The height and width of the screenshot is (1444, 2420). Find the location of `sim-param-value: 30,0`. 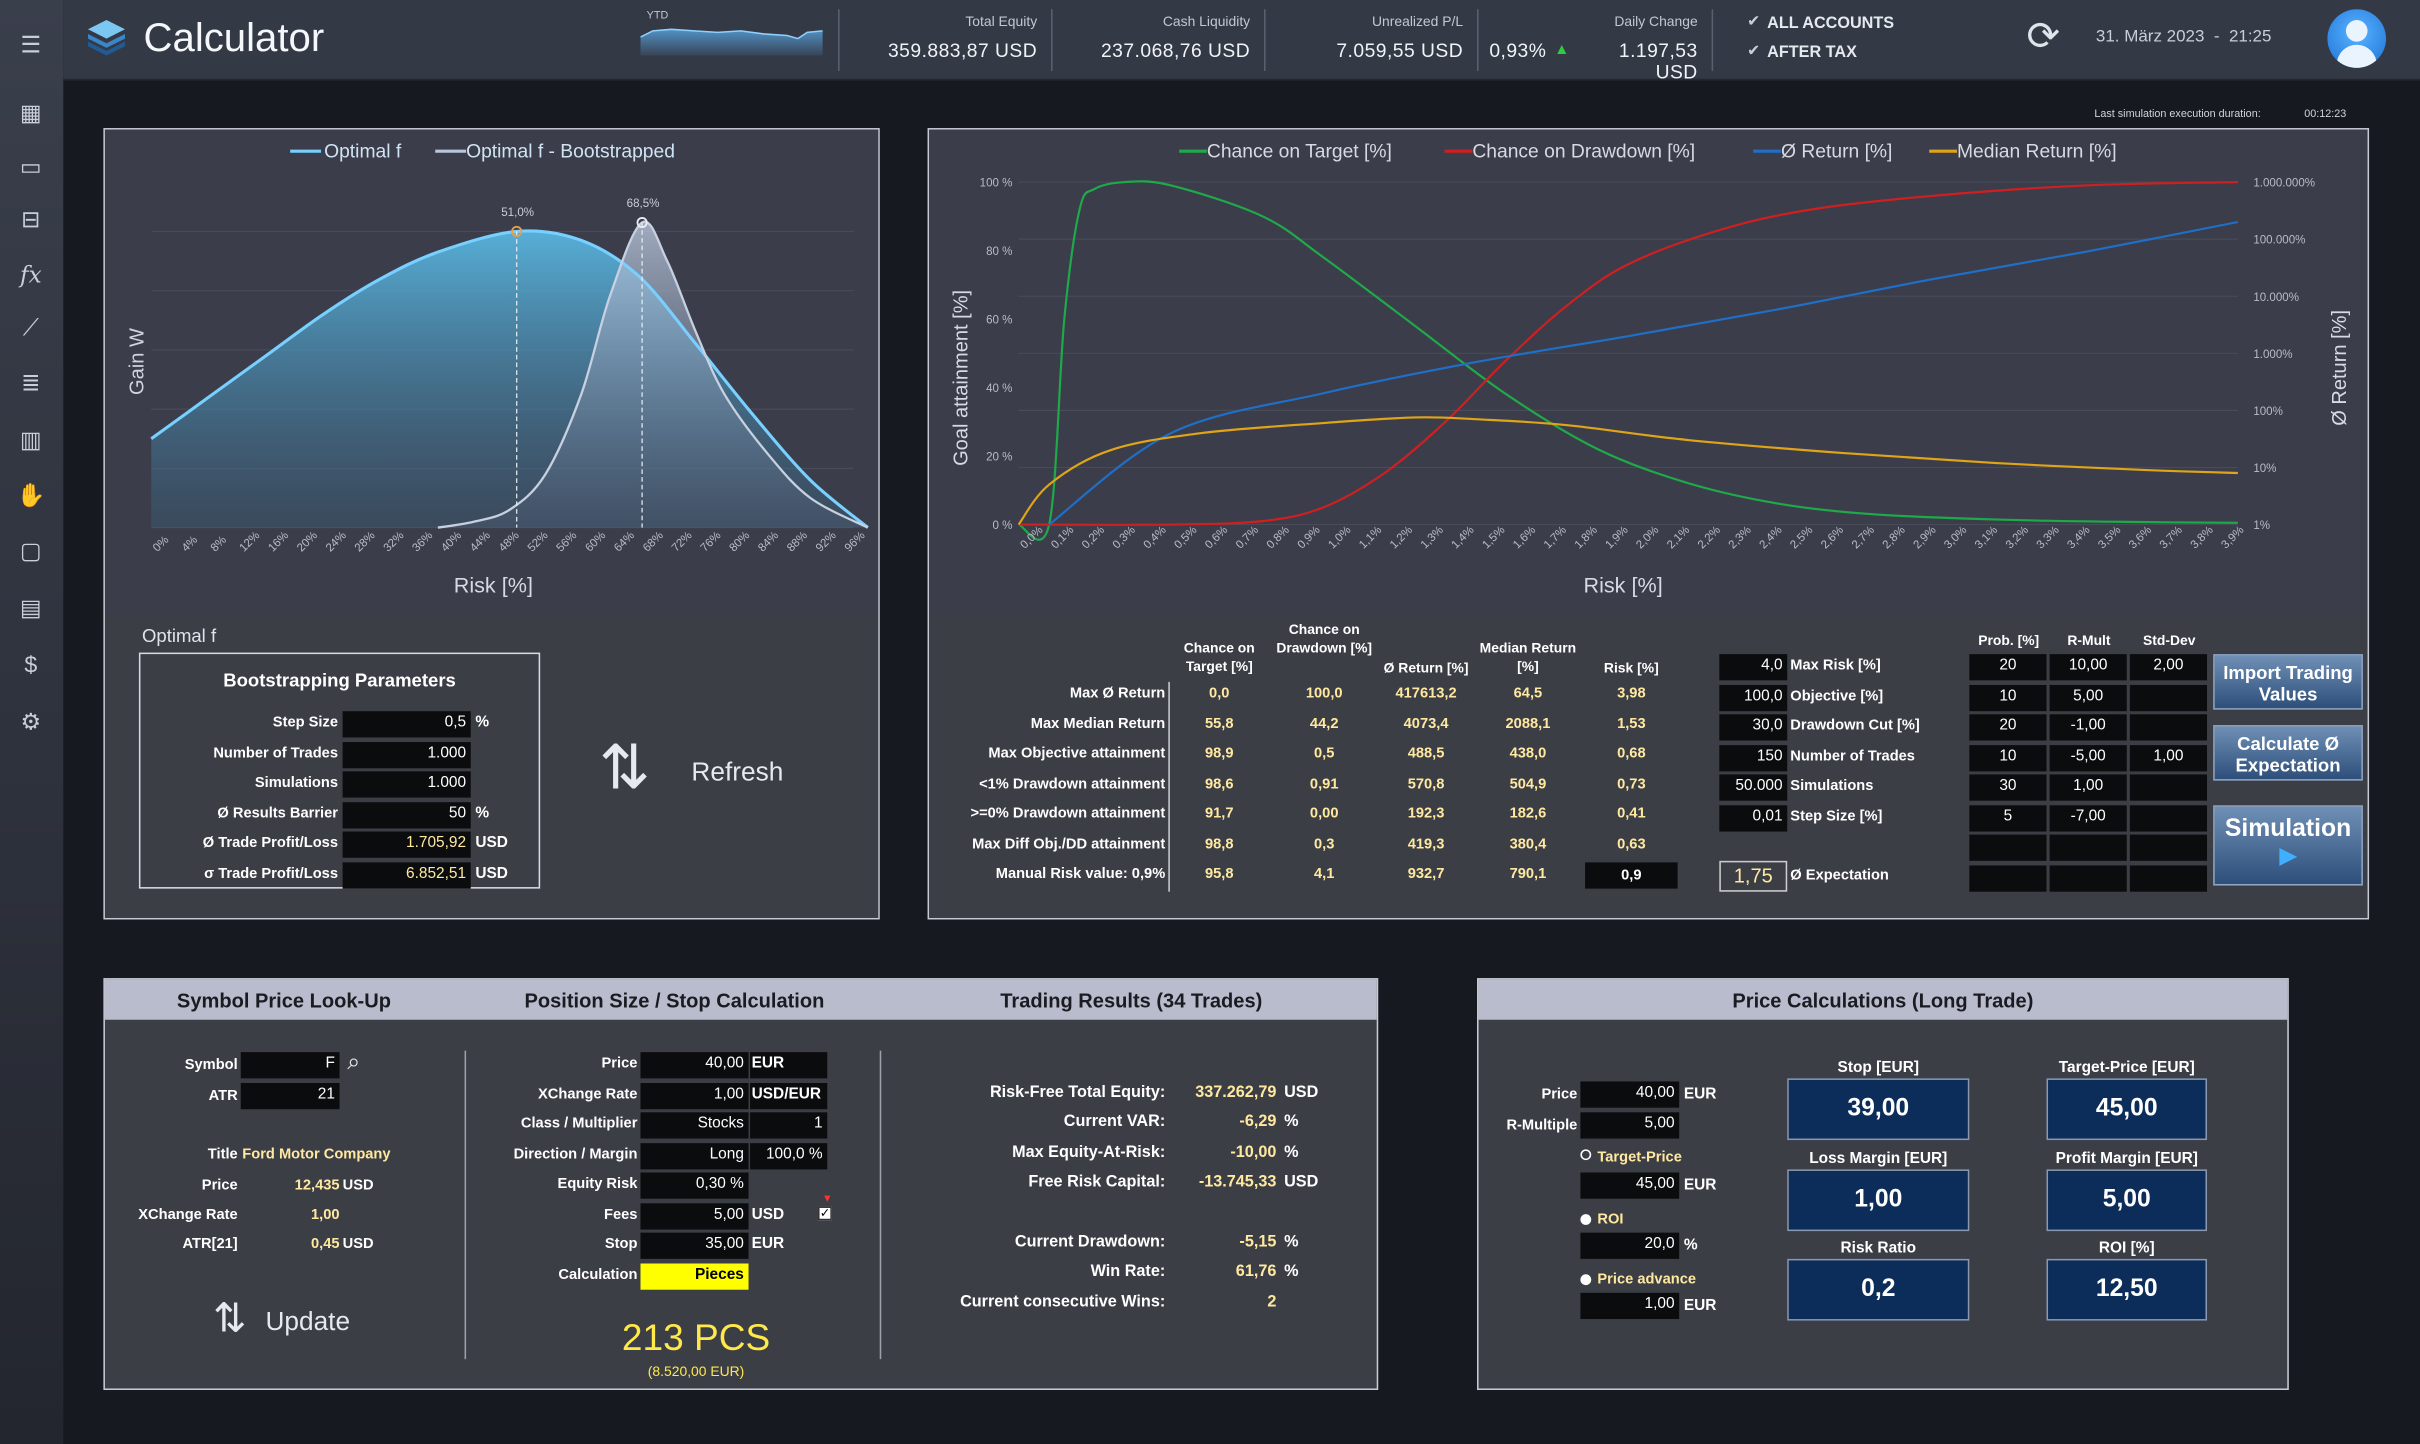

sim-param-value: 30,0 is located at coordinates (1753, 727).